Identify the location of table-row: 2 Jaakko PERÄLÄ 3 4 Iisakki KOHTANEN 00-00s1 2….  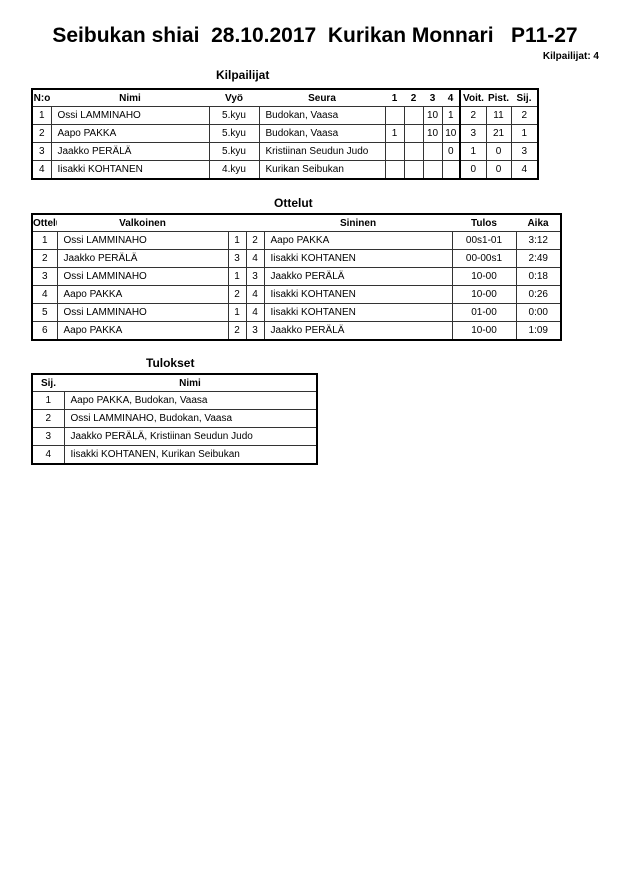
(296, 258).